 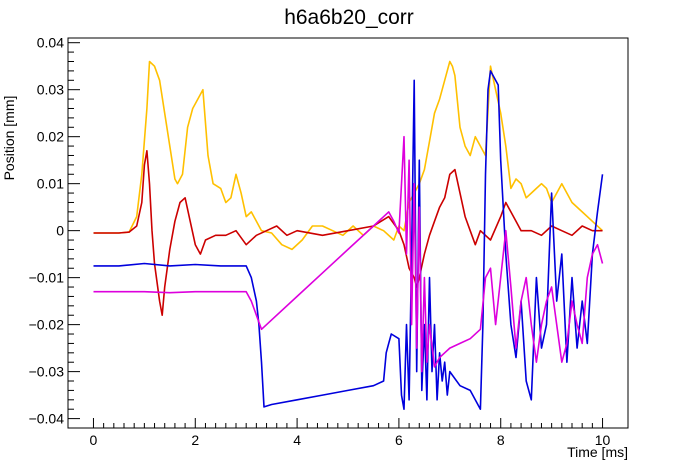 I want to click on y-tick-label: 0.02, so click(x=50, y=137).